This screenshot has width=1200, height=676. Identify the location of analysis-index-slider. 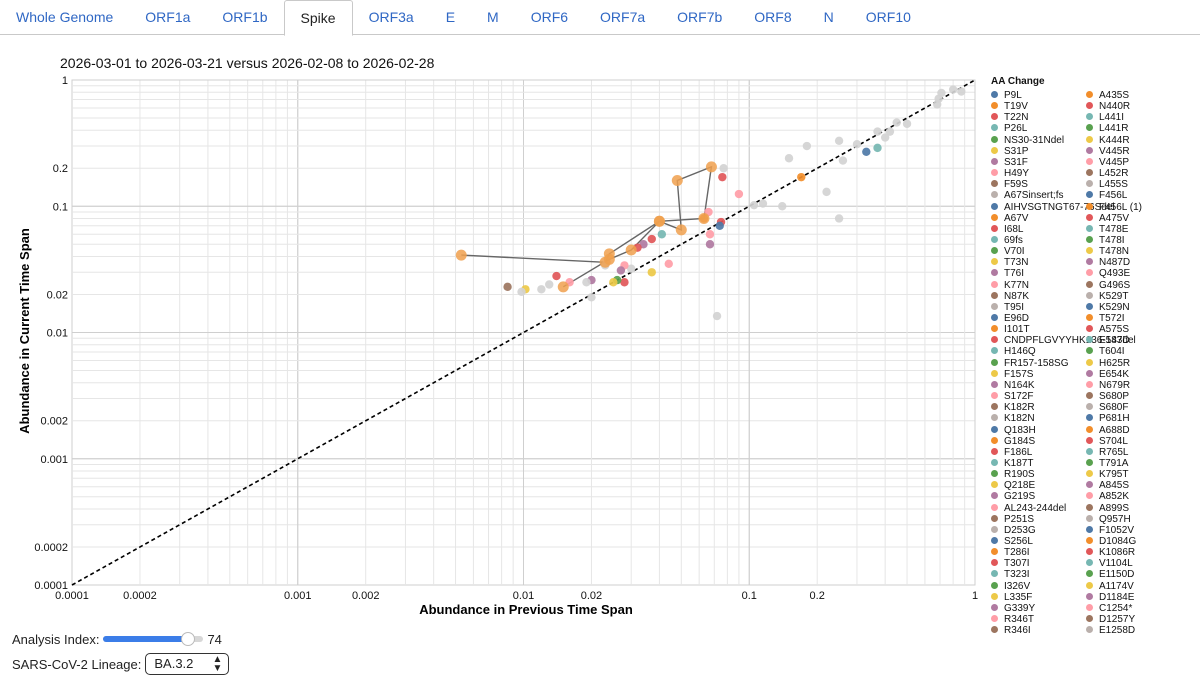
(153, 639).